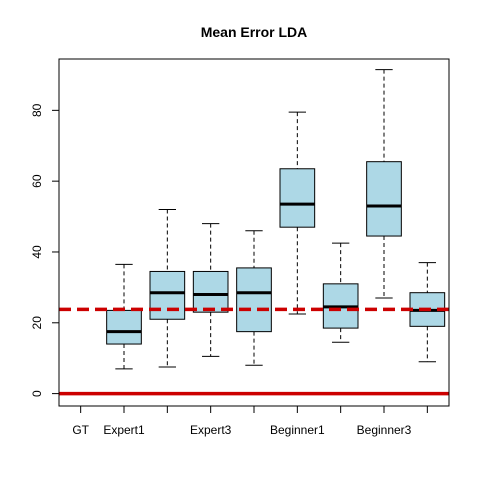 This screenshot has width=480, height=480. I want to click on y-tick-label: 0, so click(37, 393).